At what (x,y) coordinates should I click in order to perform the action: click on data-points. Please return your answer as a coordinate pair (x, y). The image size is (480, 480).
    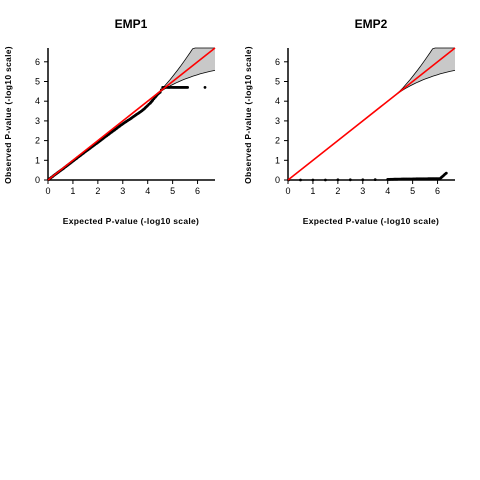
    Looking at the image, I should click on (127, 134).